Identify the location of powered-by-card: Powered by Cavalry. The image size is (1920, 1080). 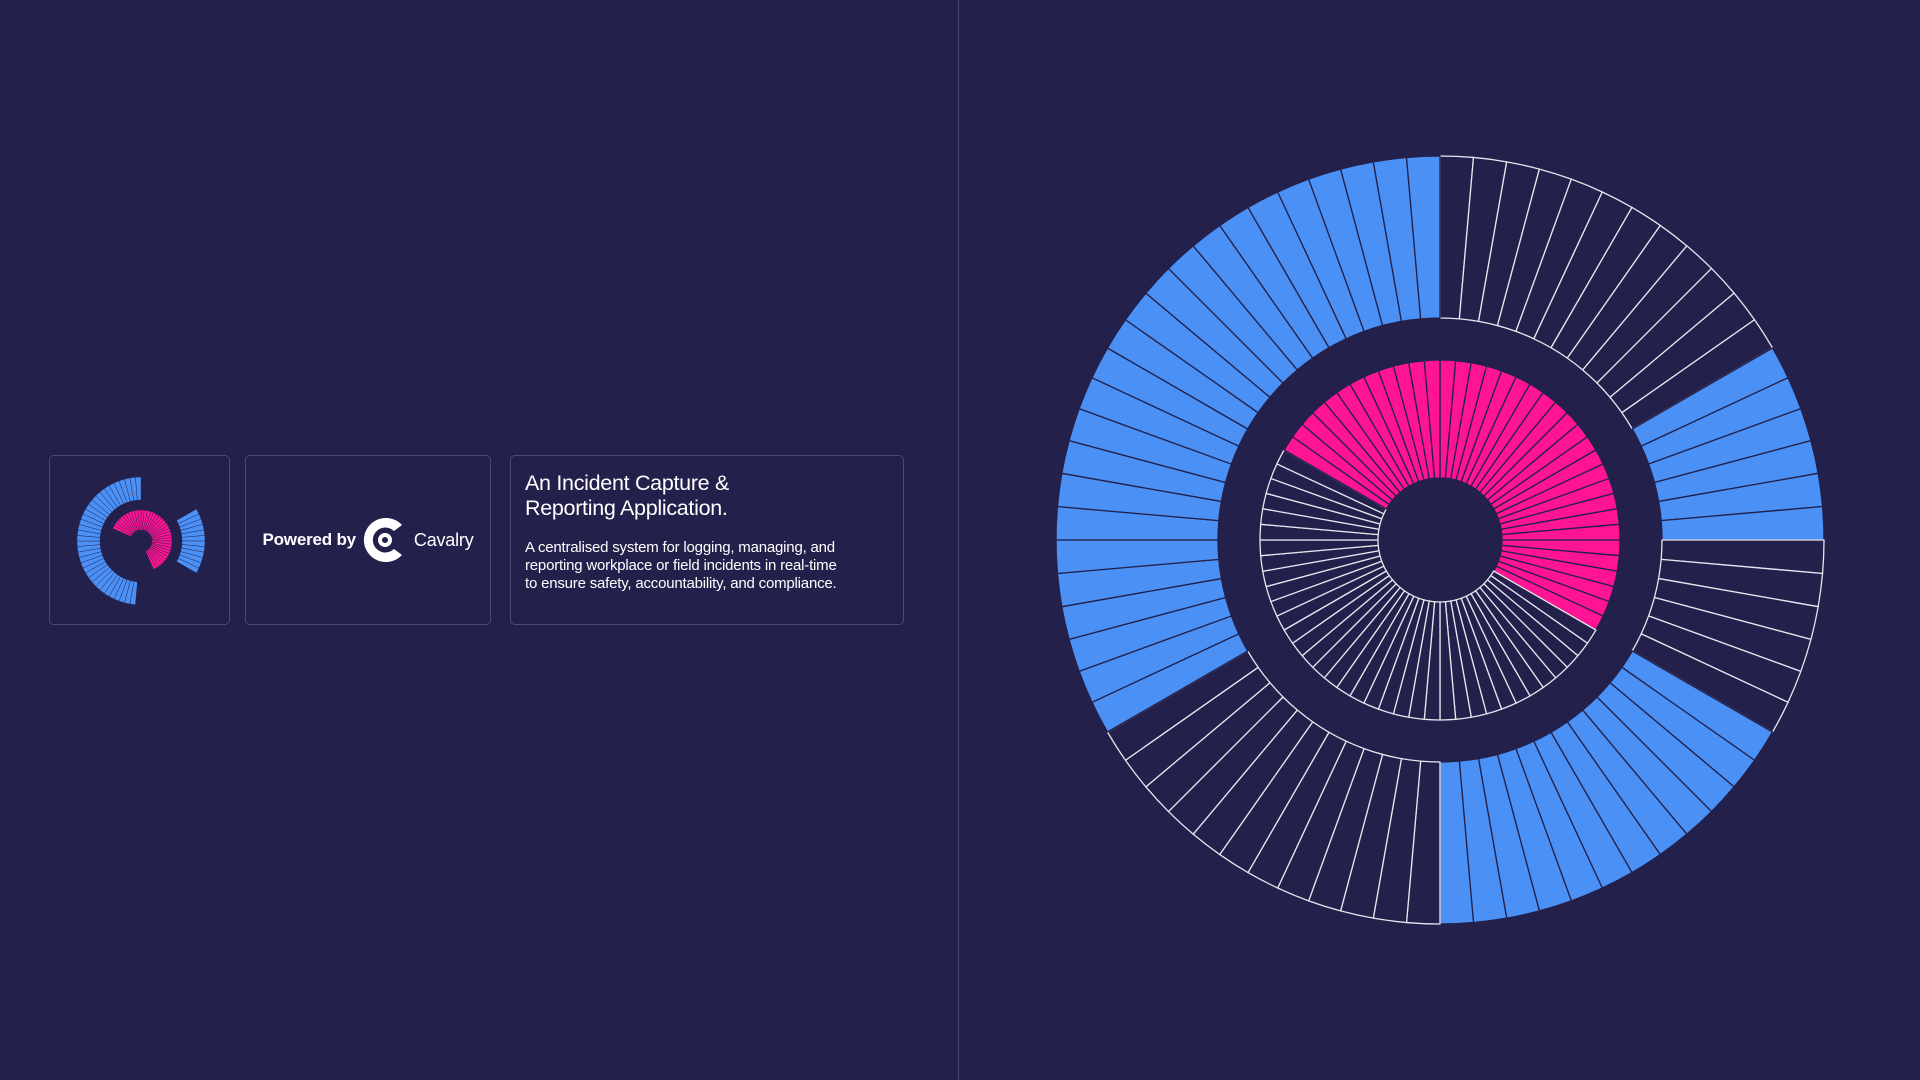
(368, 540).